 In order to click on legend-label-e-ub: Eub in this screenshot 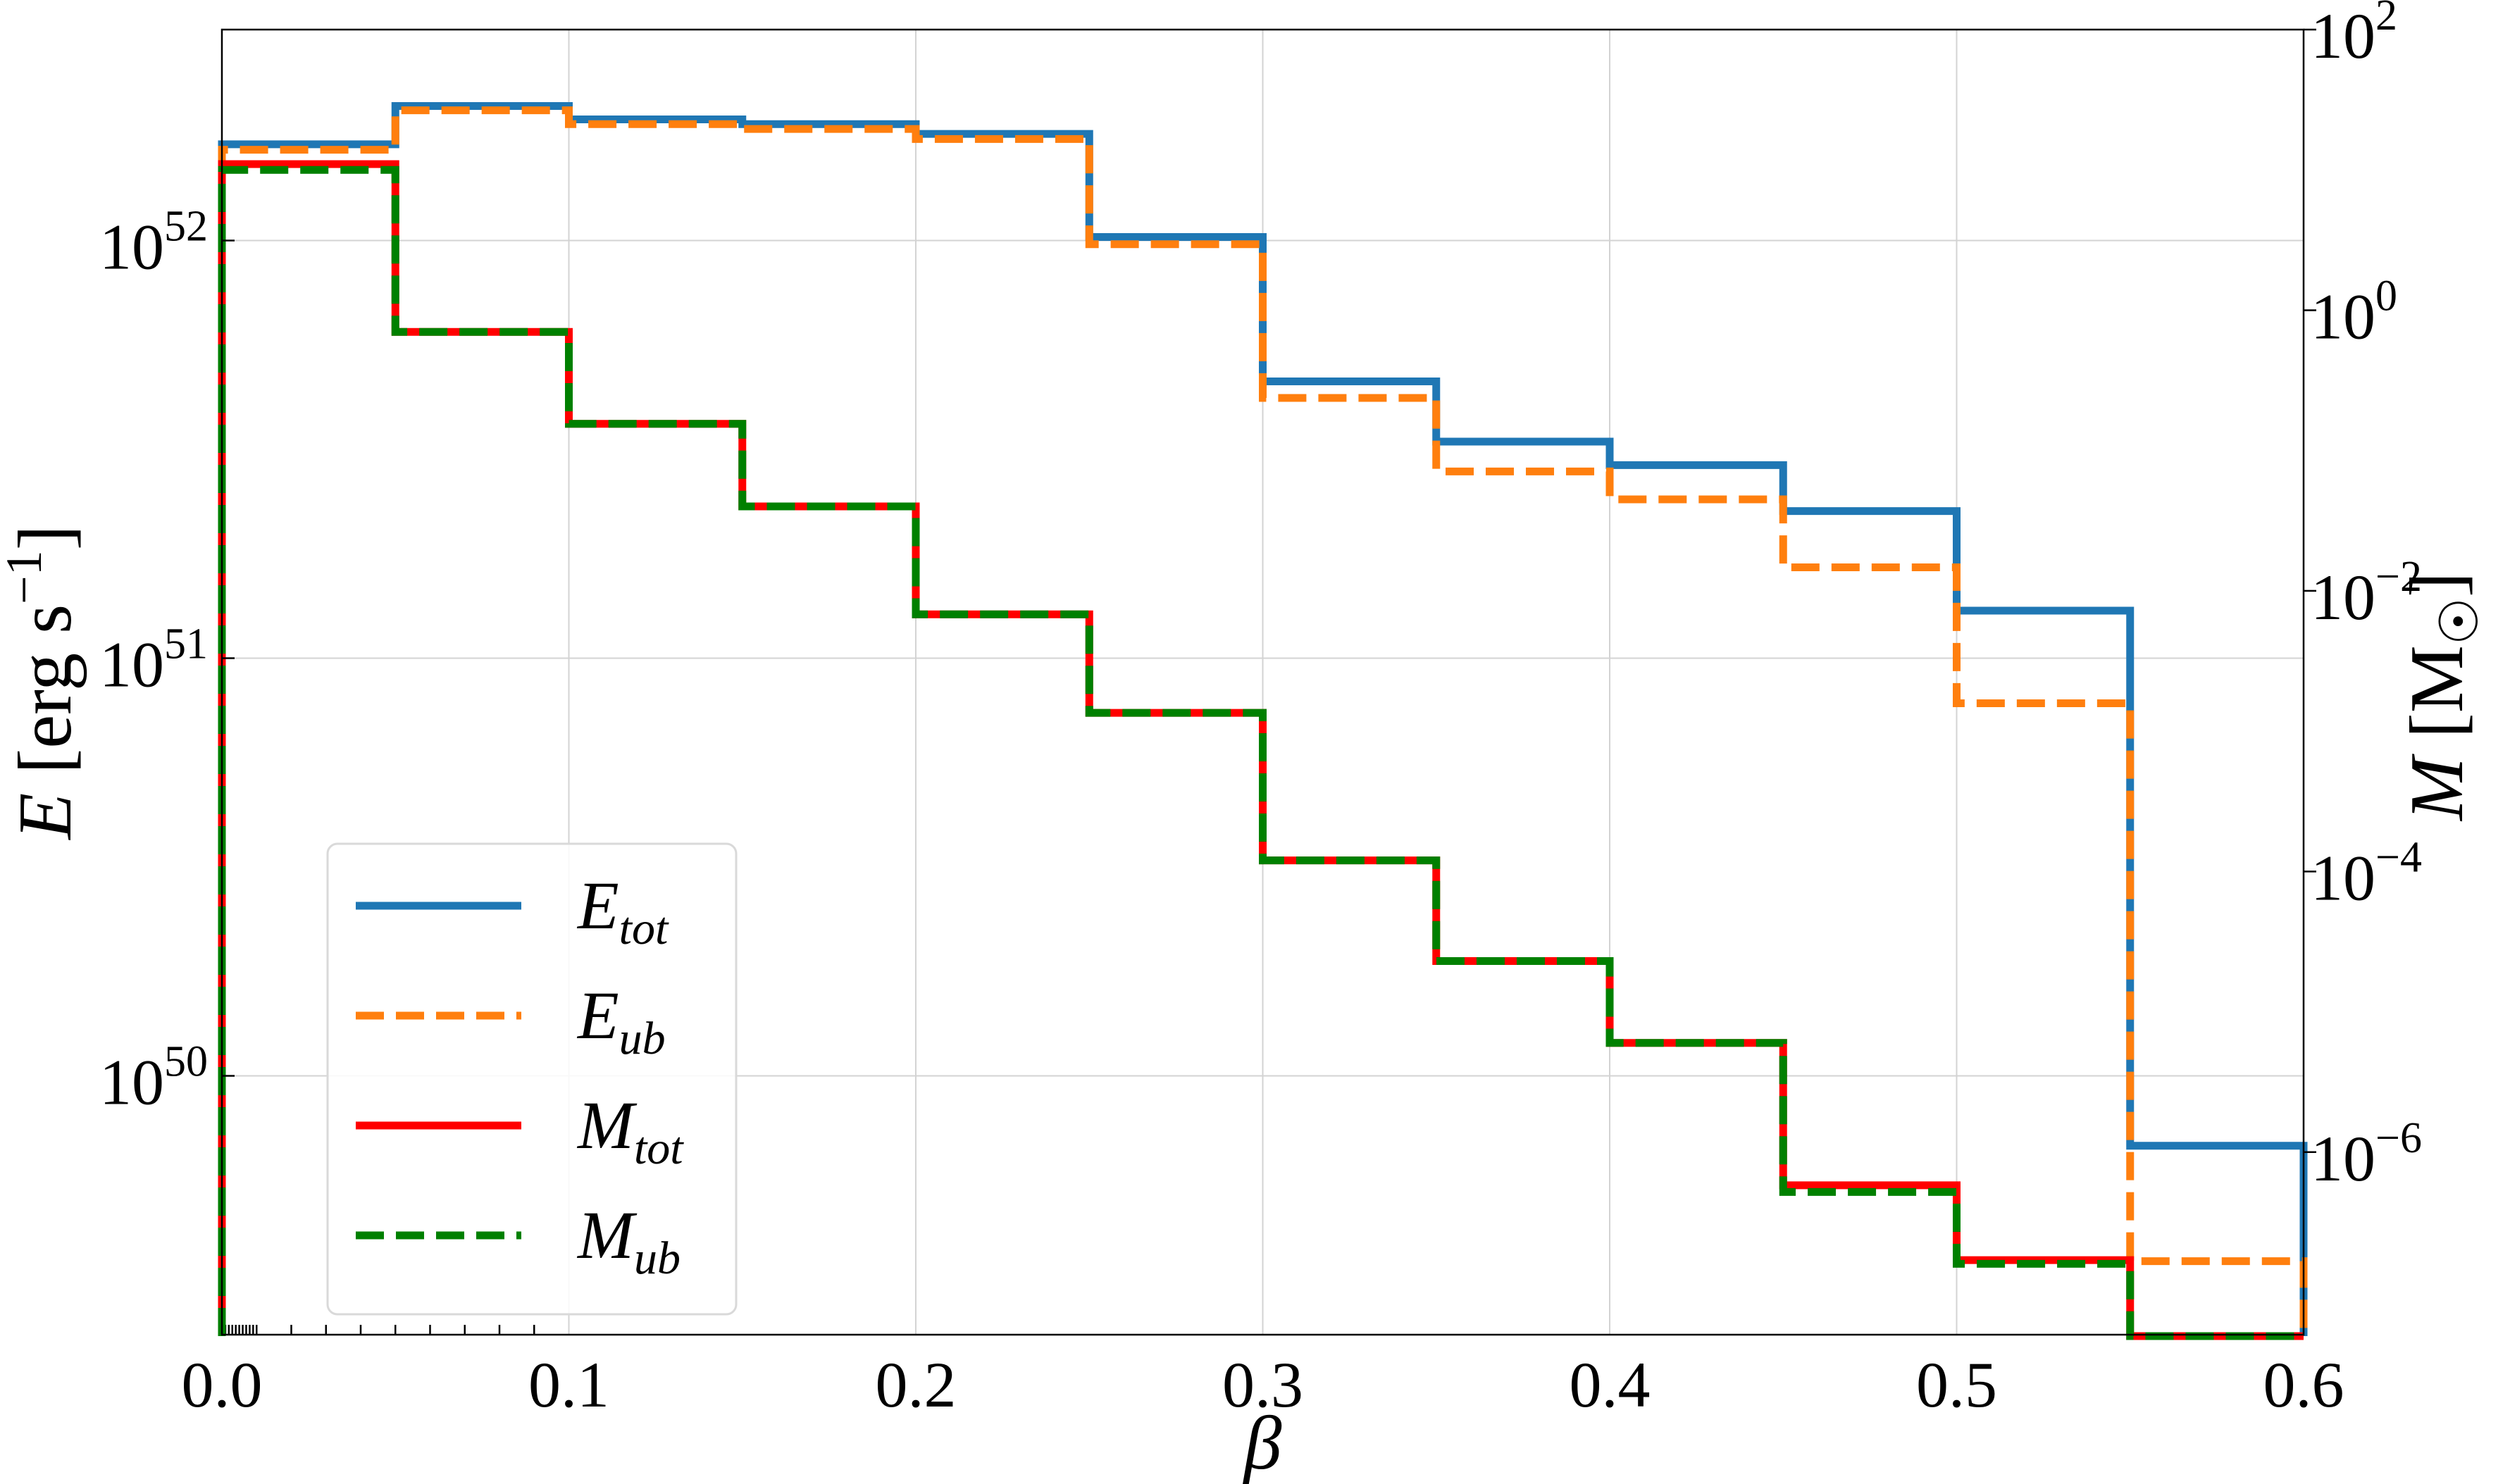, I will do `click(621, 1021)`.